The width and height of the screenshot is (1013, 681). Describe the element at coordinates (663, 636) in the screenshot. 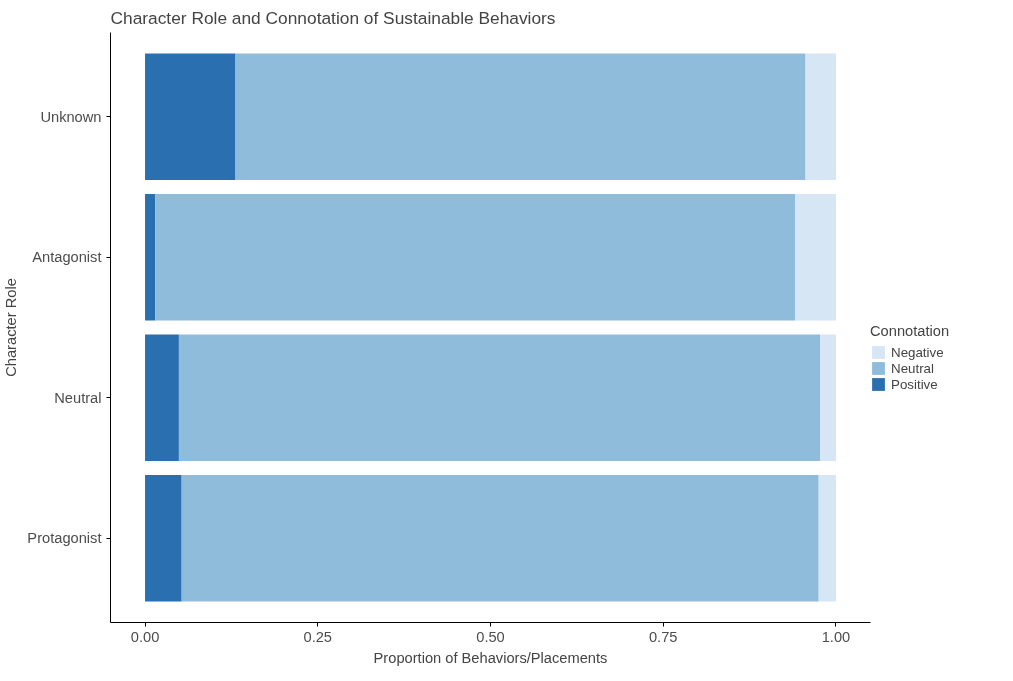

I see `x-tick-label: 0.75` at that location.